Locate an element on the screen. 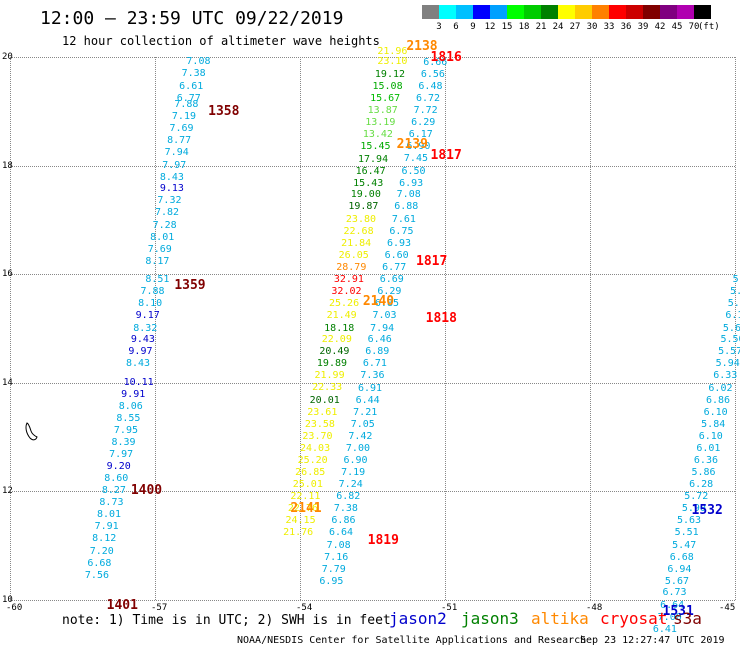 This screenshot has height=650, width=740. wave-height-value: 20.49 is located at coordinates (334, 352).